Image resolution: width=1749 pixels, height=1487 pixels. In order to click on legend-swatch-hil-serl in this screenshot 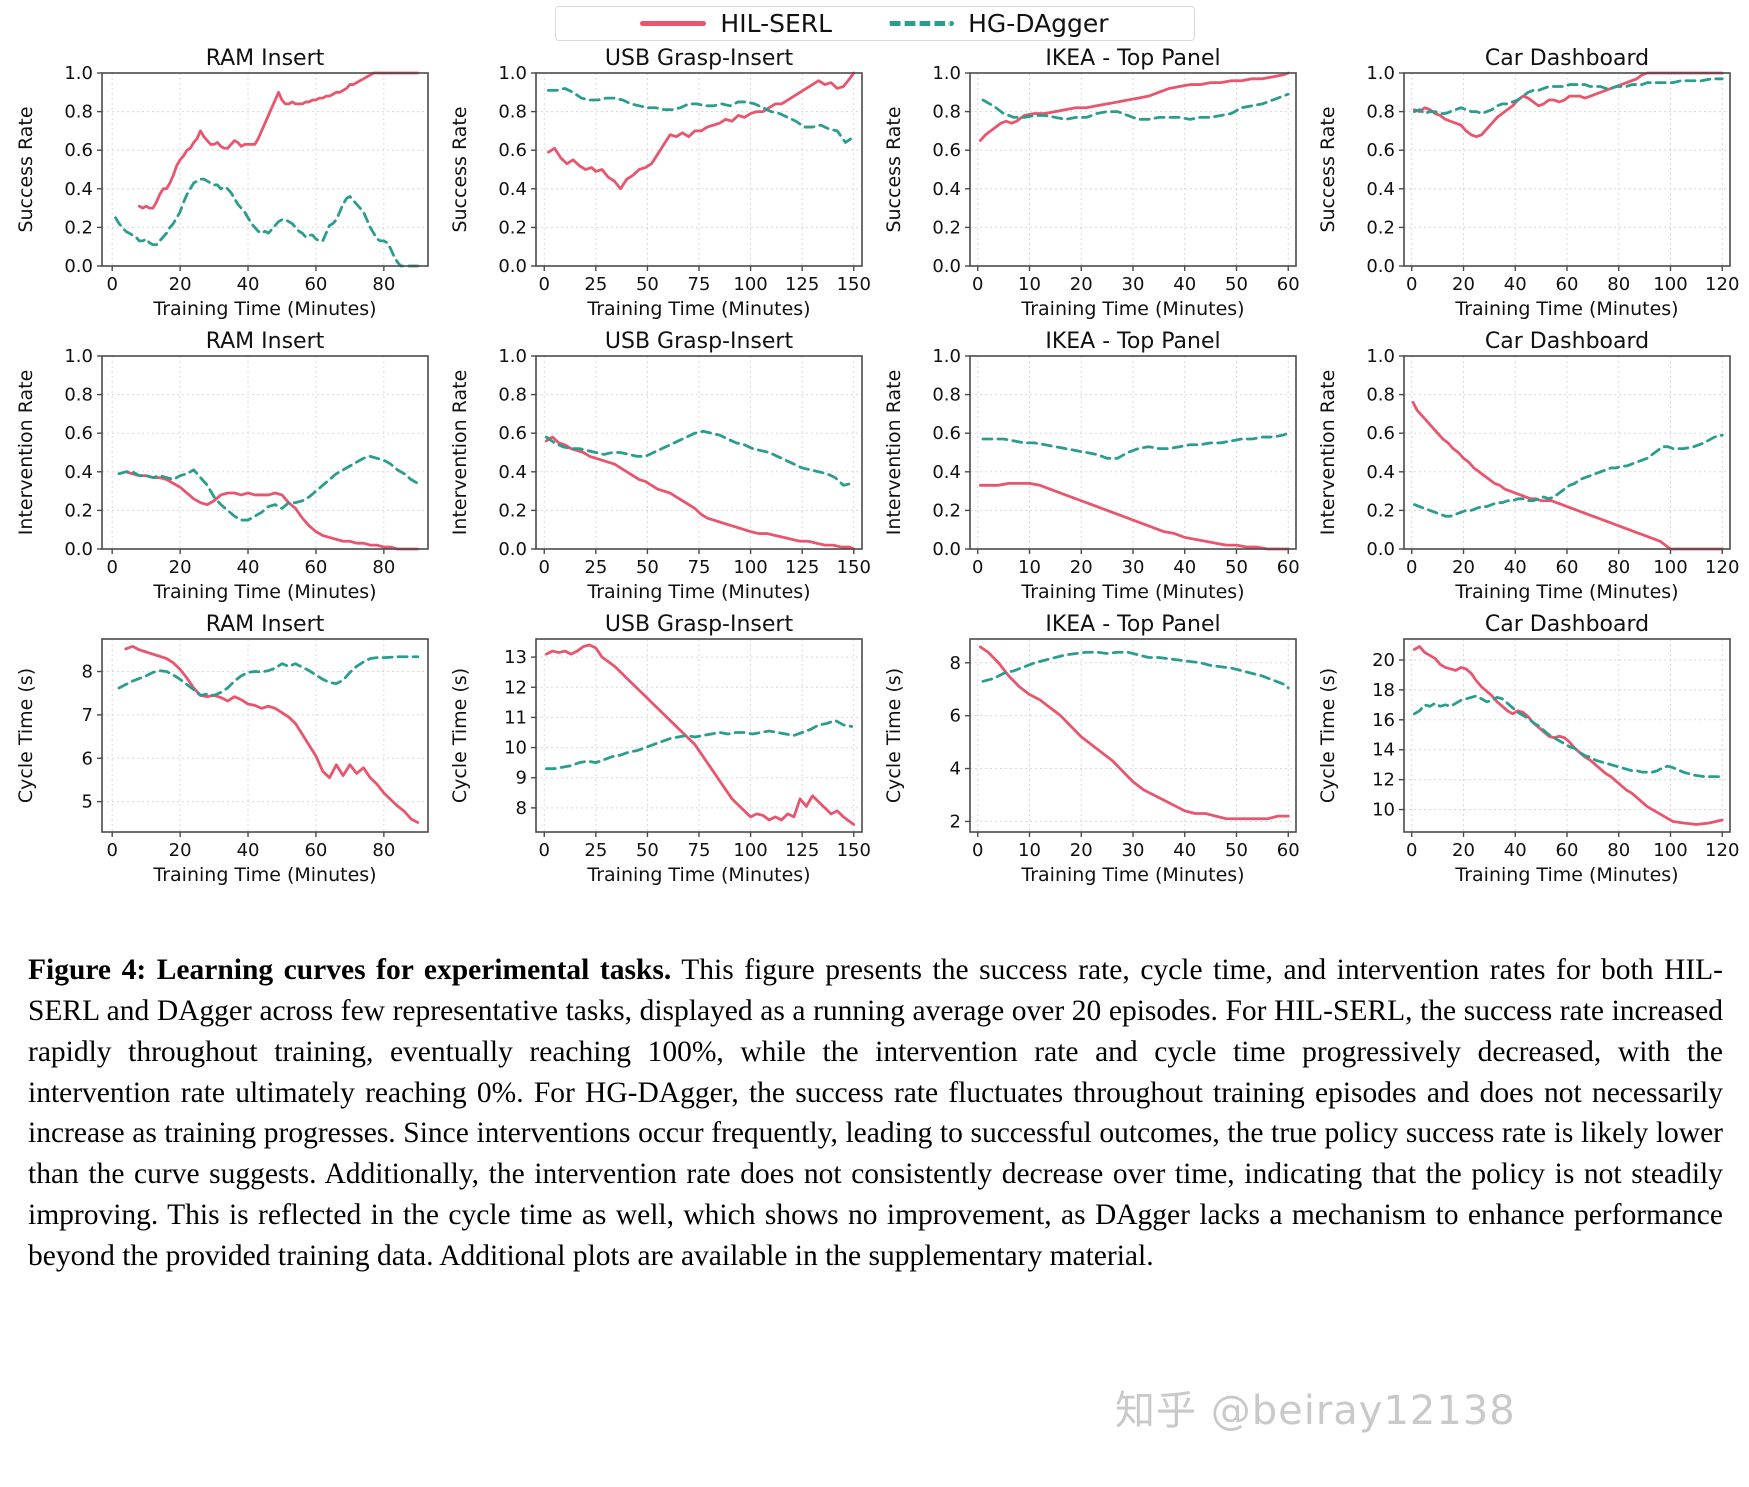, I will do `click(673, 23)`.